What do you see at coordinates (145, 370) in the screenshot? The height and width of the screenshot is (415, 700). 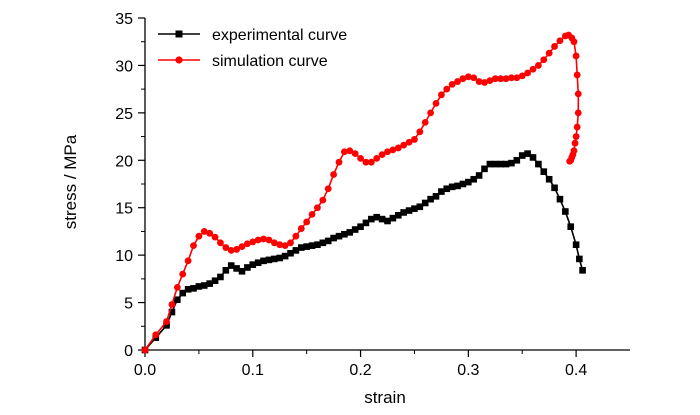 I see `x-tick-label: 0.0` at bounding box center [145, 370].